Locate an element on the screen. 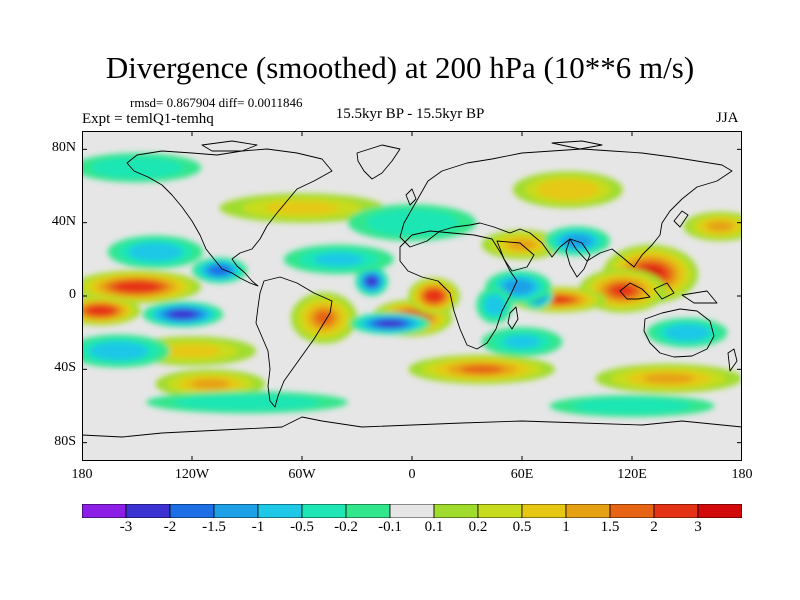 The width and height of the screenshot is (800, 600). y-tick-label: 80S is located at coordinates (65, 441).